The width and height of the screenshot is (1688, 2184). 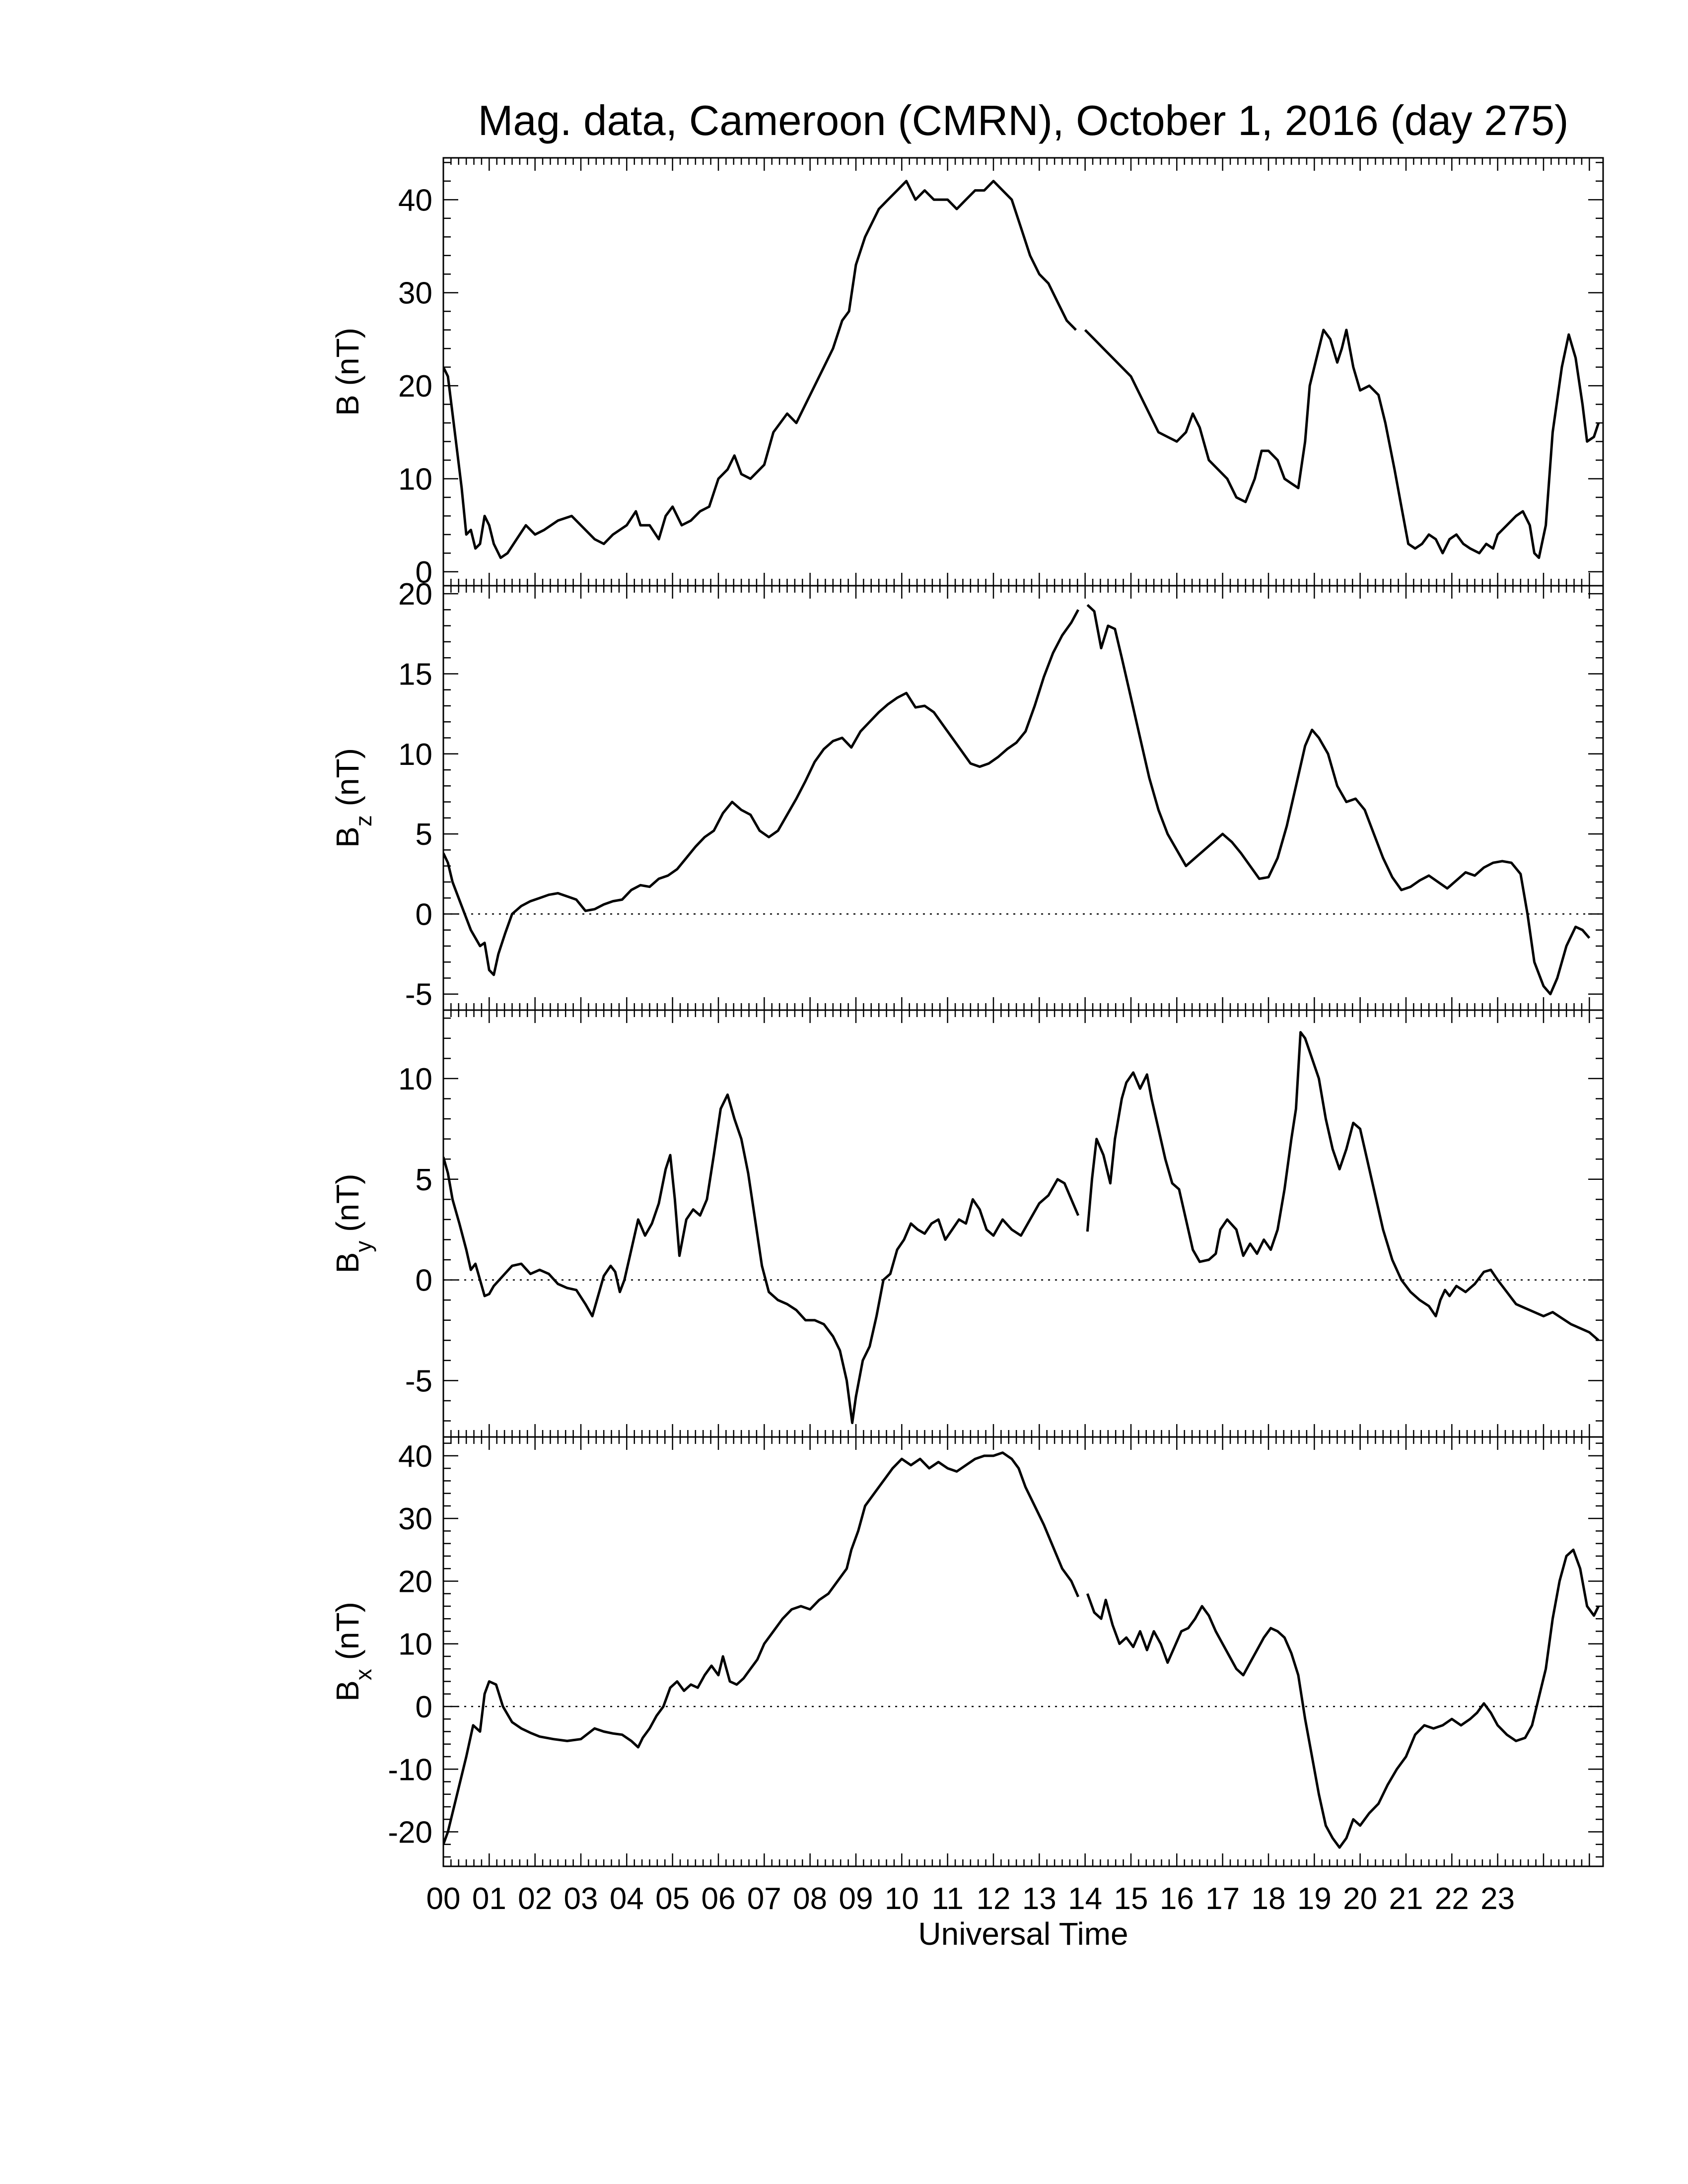 What do you see at coordinates (347, 837) in the screenshot?
I see `y-axis-label-main-Bz: B` at bounding box center [347, 837].